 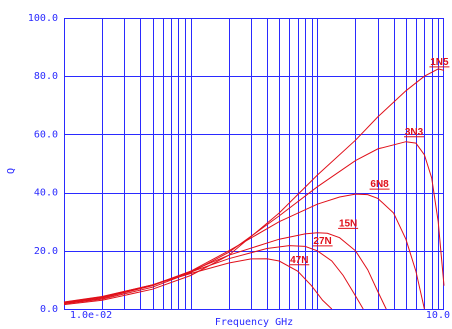 I want to click on series-line-47n, so click(x=198, y=284).